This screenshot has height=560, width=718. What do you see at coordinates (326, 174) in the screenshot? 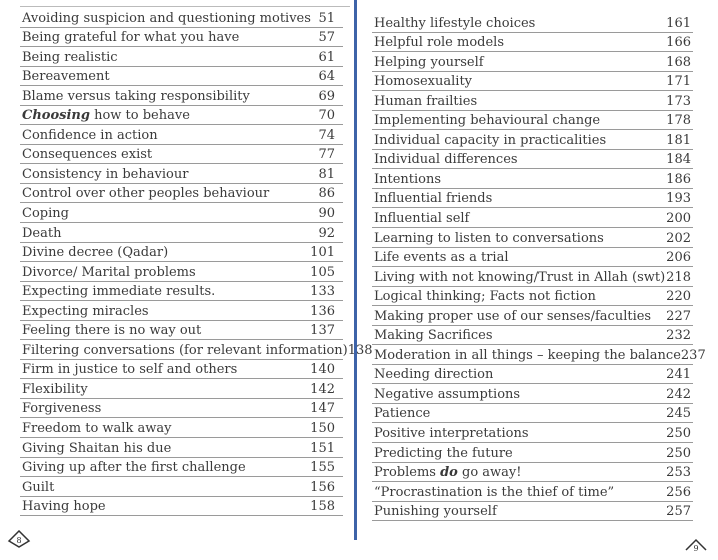
I see `entry-page-number: 81` at bounding box center [326, 174].